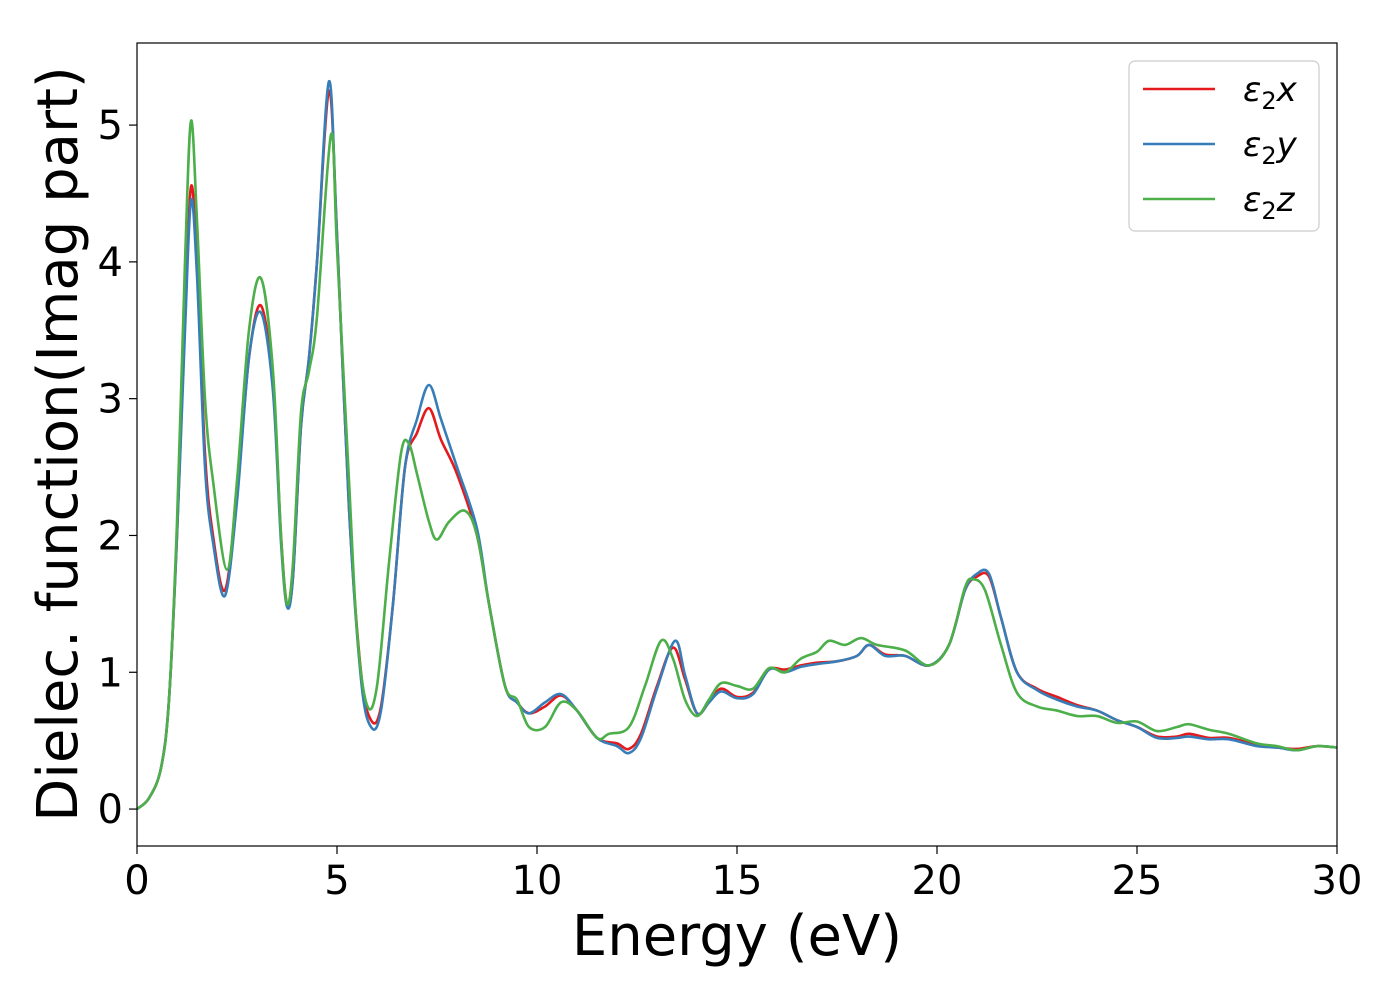  What do you see at coordinates (1286, 200) in the screenshot?
I see `legend-suffix: z` at bounding box center [1286, 200].